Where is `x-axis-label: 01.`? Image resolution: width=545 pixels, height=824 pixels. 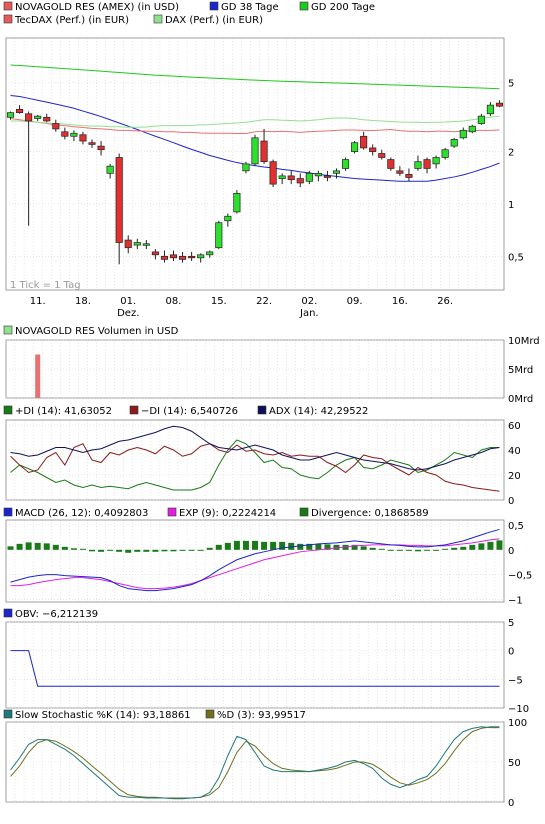 x-axis-label: 01. is located at coordinates (128, 301).